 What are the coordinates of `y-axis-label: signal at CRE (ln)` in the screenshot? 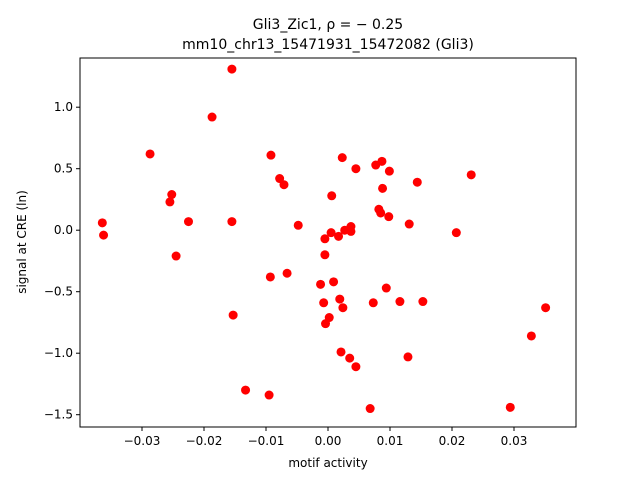 It's located at (22, 242).